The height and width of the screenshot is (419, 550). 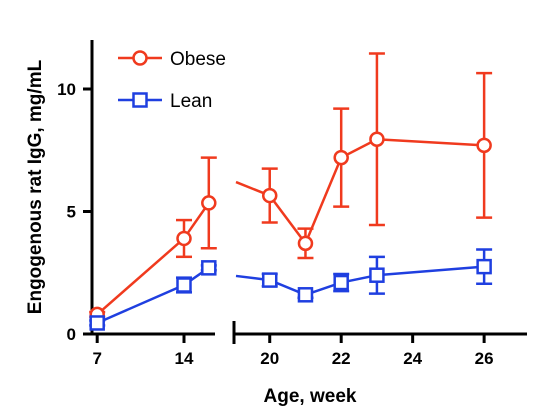 I want to click on y-tick-label: 5, so click(x=71, y=212).